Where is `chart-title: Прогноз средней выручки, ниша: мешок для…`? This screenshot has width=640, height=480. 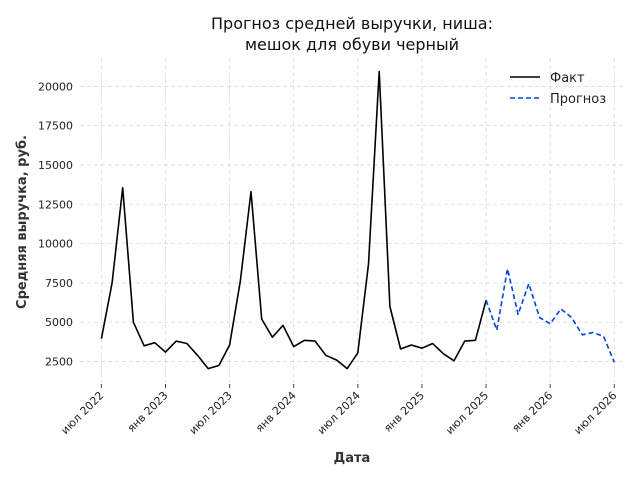 chart-title: Прогноз средней выручки, ниша: мешок для… is located at coordinates (352, 34).